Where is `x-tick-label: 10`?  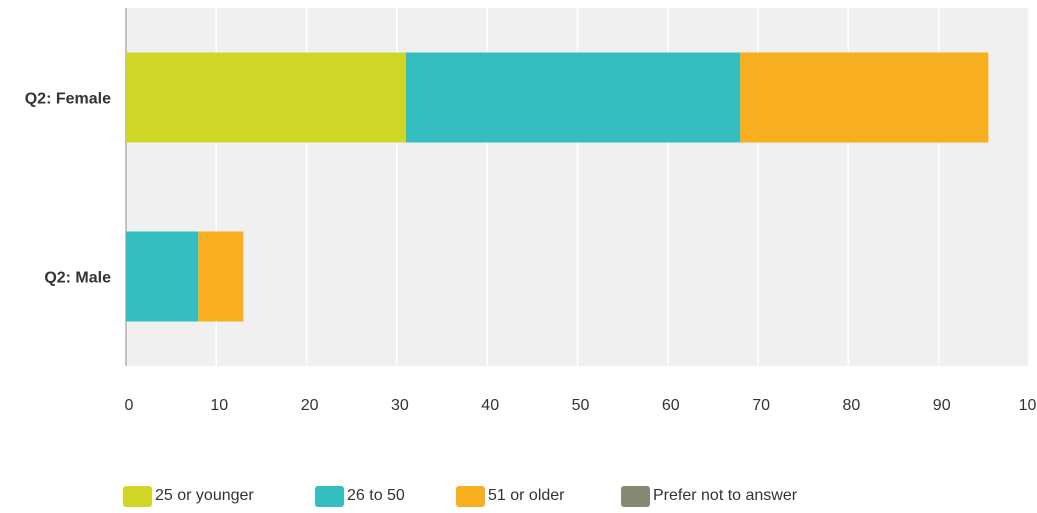
x-tick-label: 10 is located at coordinates (219, 405).